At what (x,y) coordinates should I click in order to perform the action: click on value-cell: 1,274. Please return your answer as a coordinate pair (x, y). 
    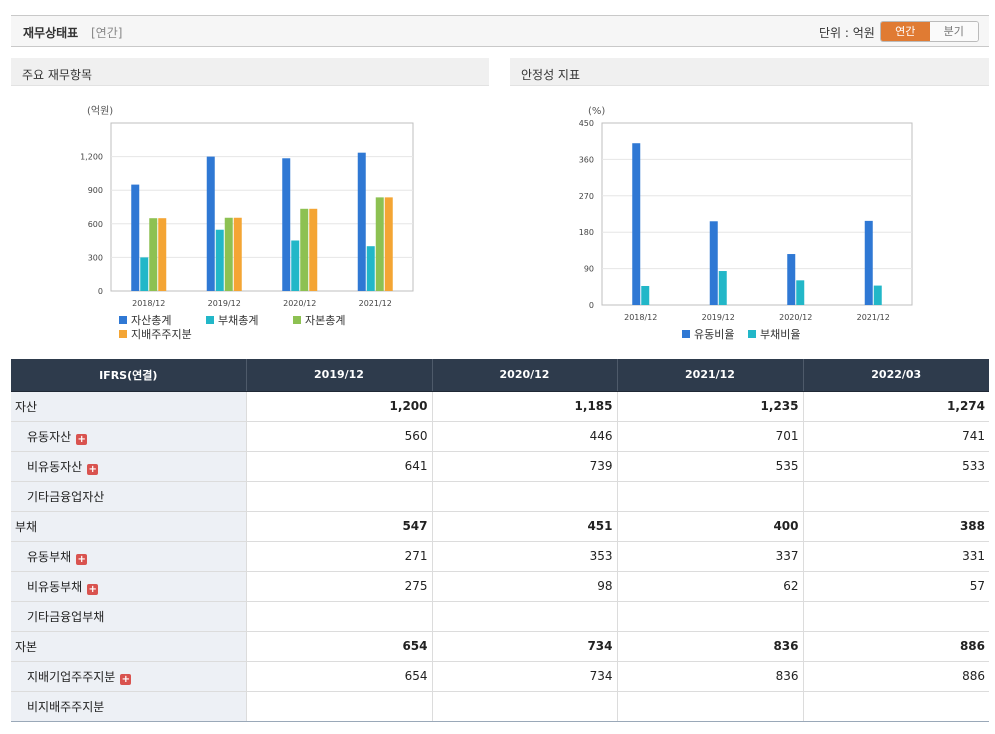
    Looking at the image, I should click on (895, 406).